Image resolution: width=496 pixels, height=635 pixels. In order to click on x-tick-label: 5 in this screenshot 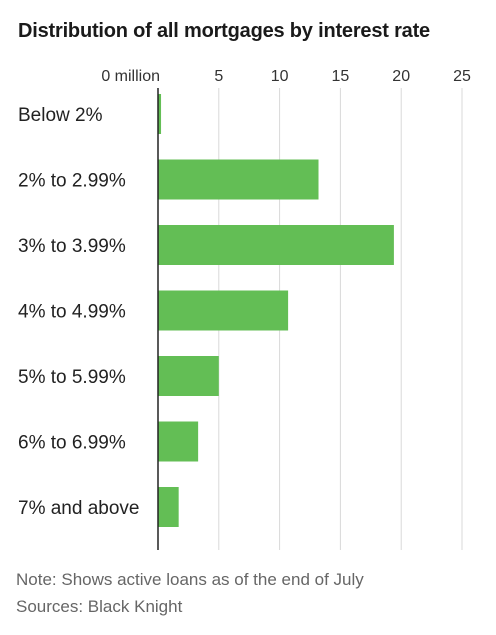, I will do `click(218, 76)`.